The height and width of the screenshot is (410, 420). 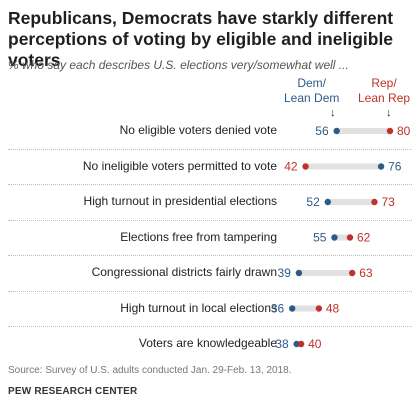 What do you see at coordinates (320, 238) in the screenshot?
I see `dem-value-label: 55` at bounding box center [320, 238].